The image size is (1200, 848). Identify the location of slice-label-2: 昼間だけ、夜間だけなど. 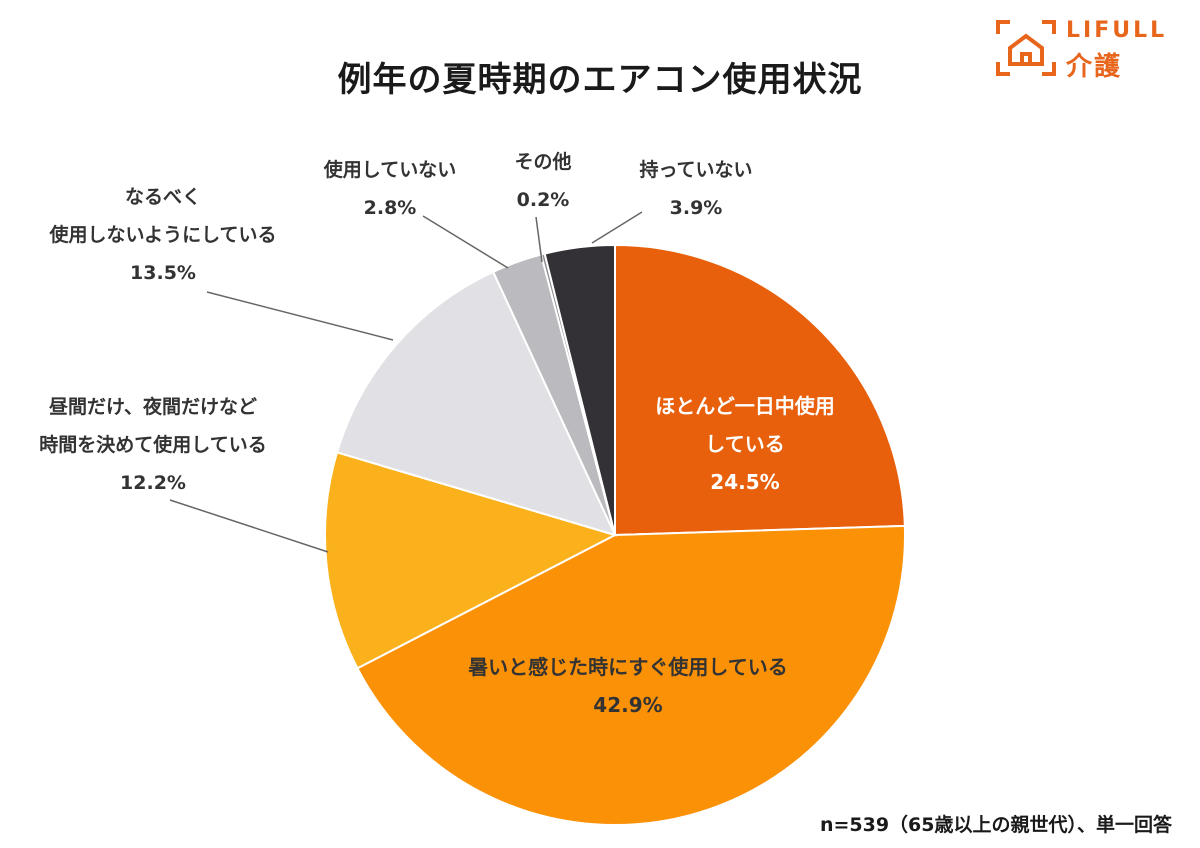
(153, 406).